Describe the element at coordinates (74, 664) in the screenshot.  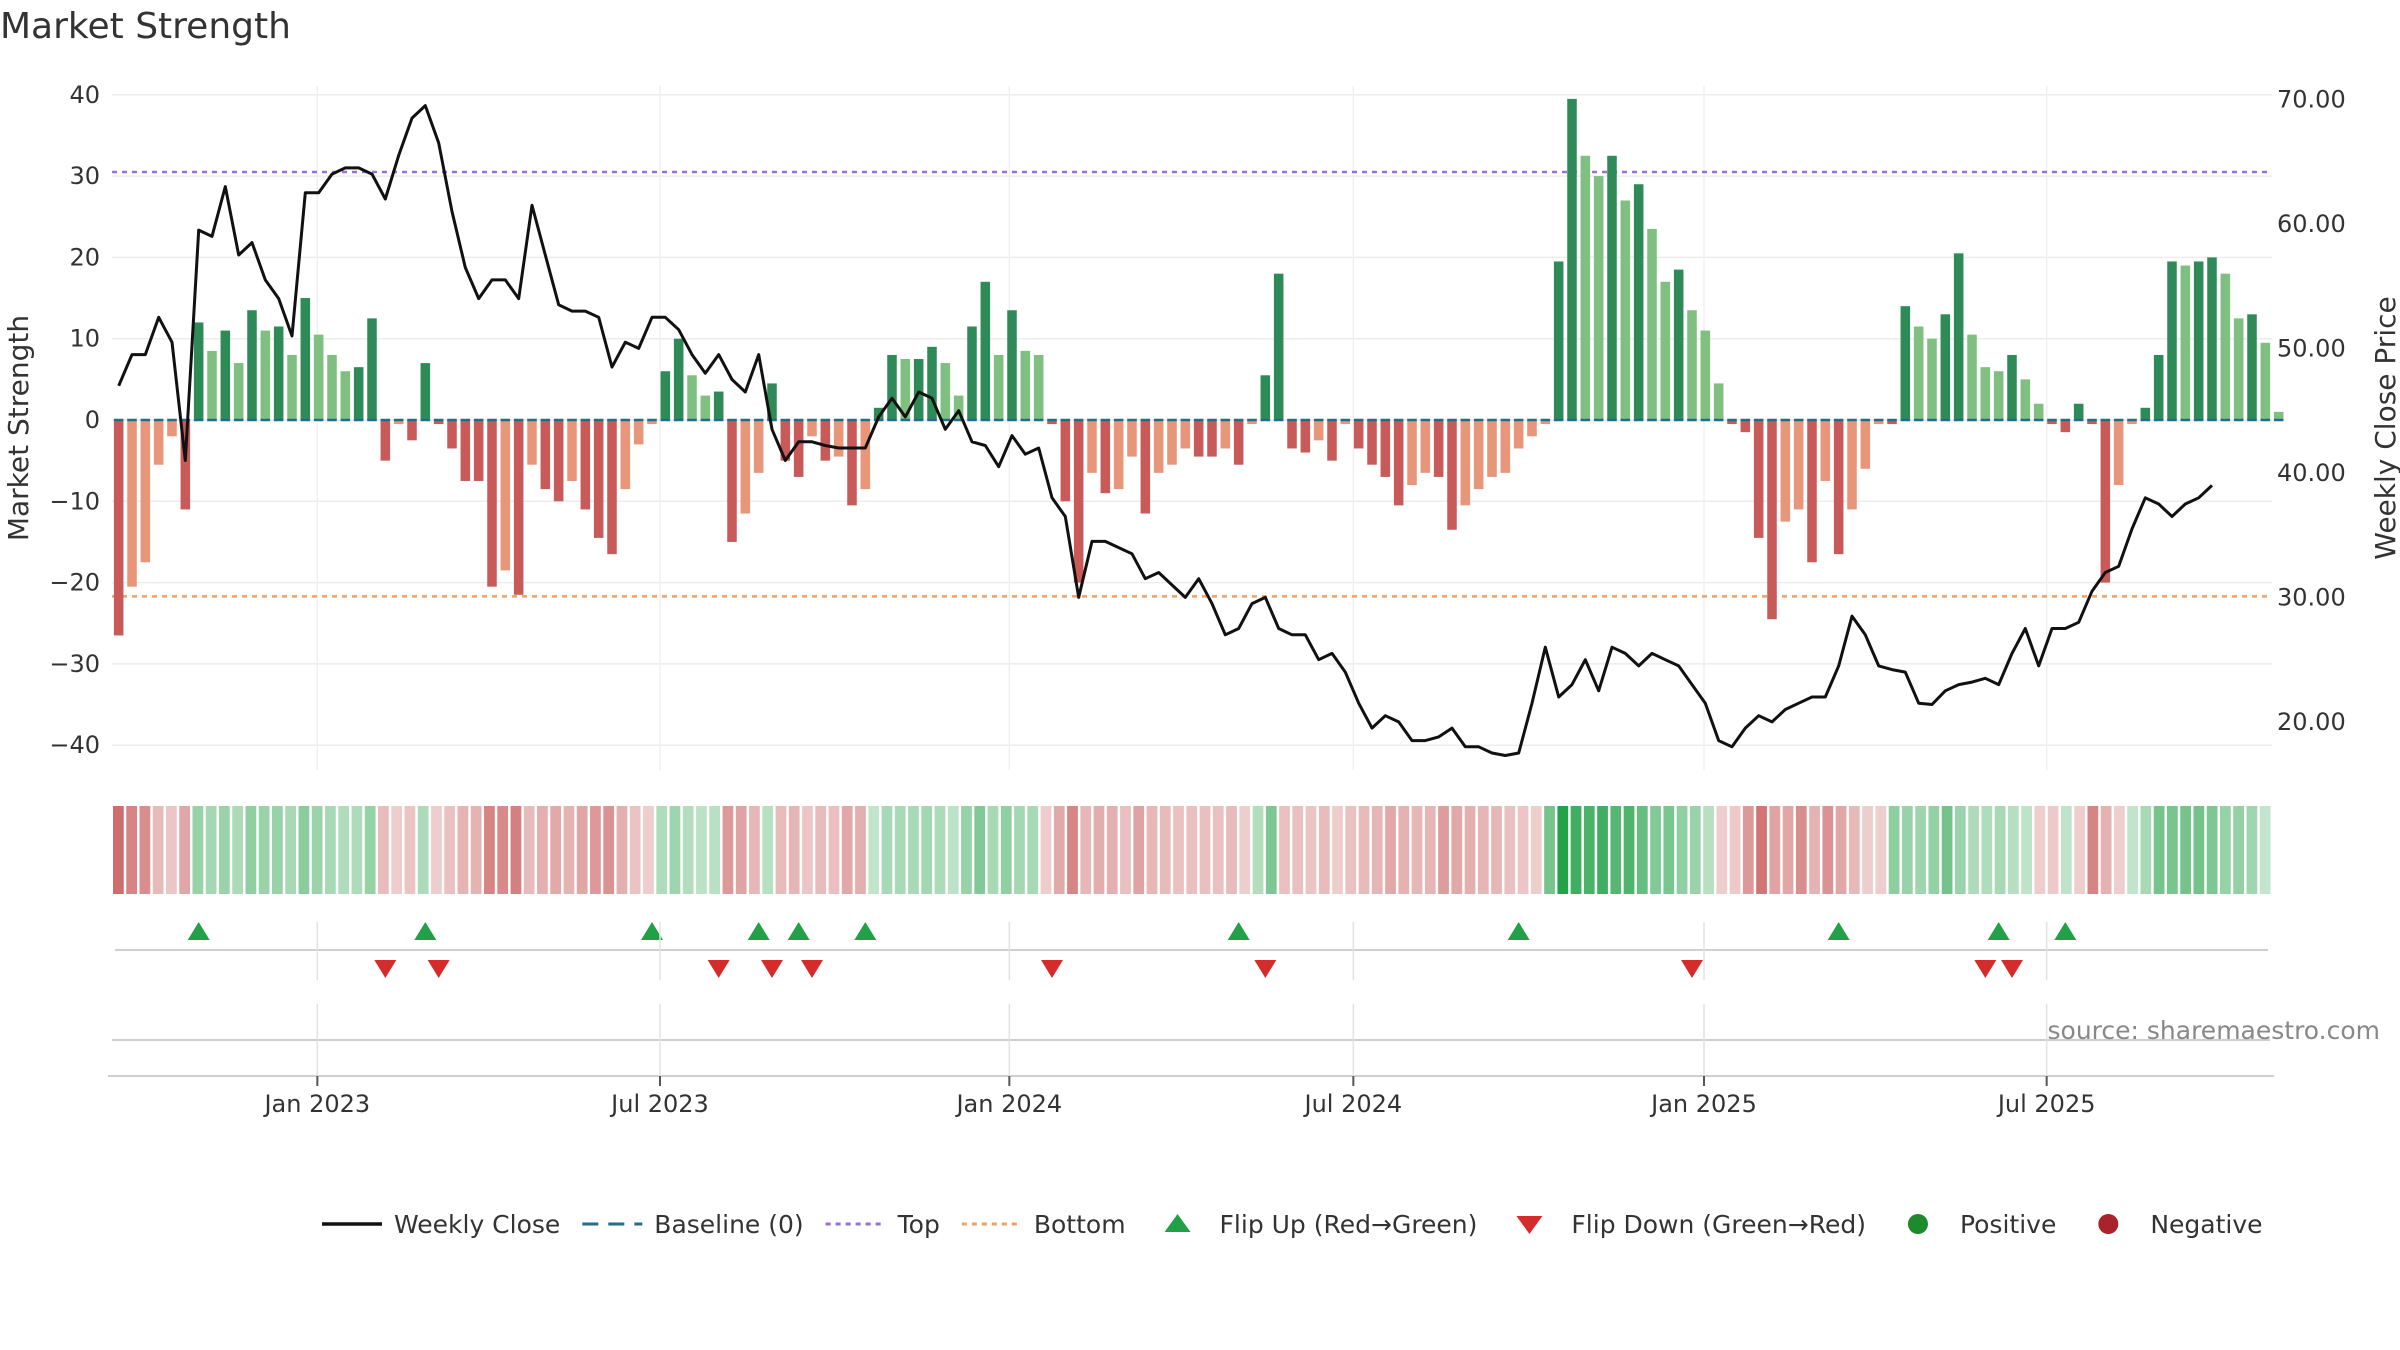
I see `y-tick-label: −30` at that location.